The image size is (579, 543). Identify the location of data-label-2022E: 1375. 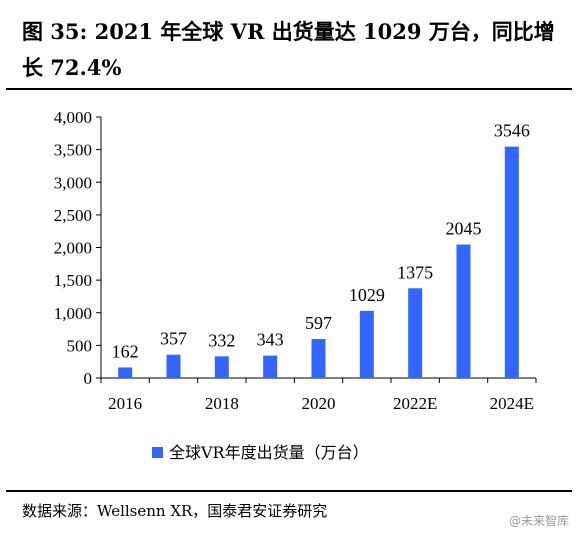
(415, 272).